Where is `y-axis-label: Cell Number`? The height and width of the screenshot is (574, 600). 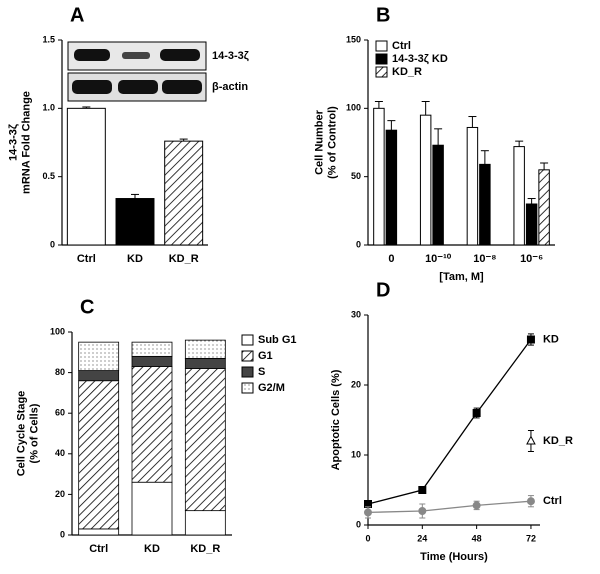 y-axis-label: Cell Number is located at coordinates (319, 142).